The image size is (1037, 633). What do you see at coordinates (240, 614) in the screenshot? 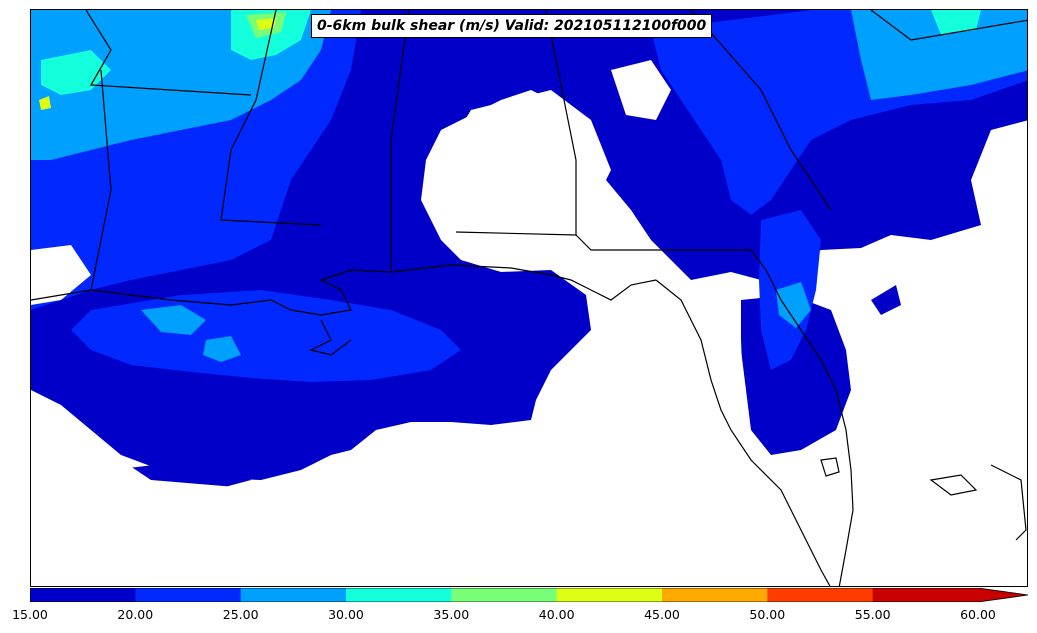
I see `colorbar-tick-label: 25.00` at bounding box center [240, 614].